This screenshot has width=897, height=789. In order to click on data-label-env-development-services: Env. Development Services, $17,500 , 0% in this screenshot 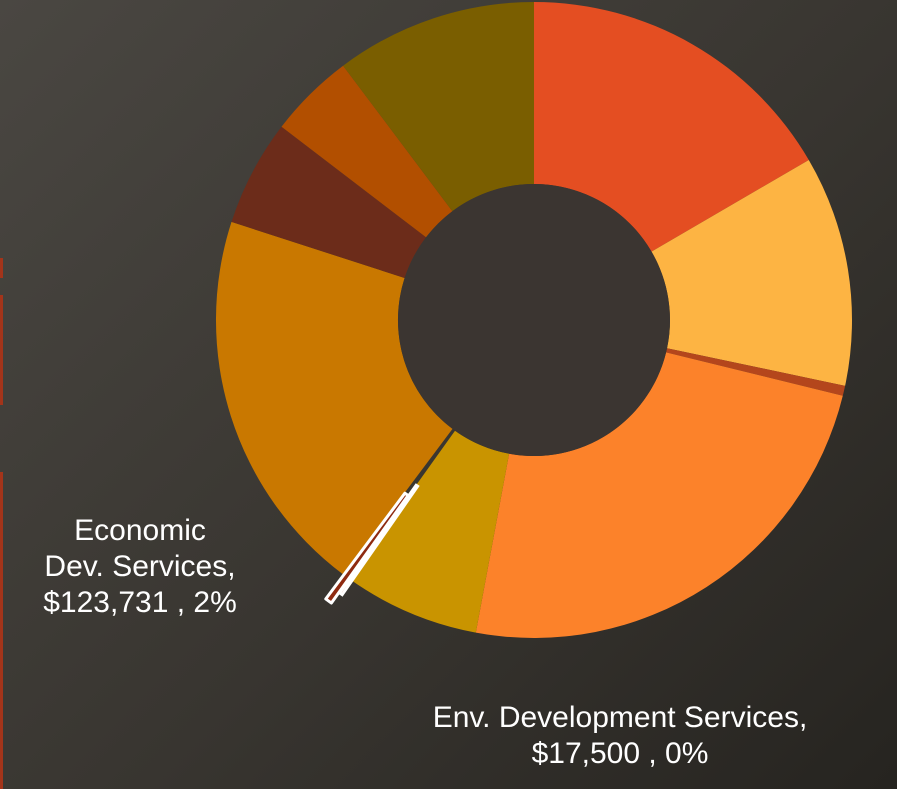, I will do `click(620, 736)`.